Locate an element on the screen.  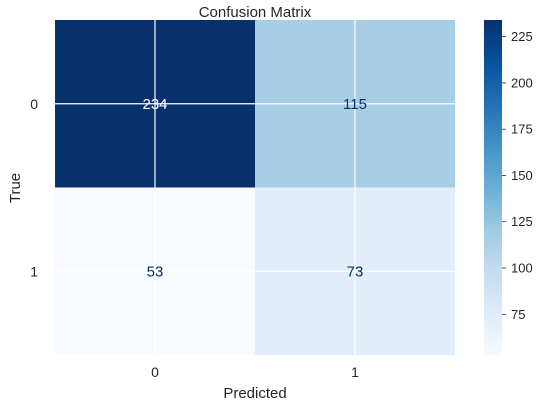
colorbar-tick-label: 75 is located at coordinates (518, 314).